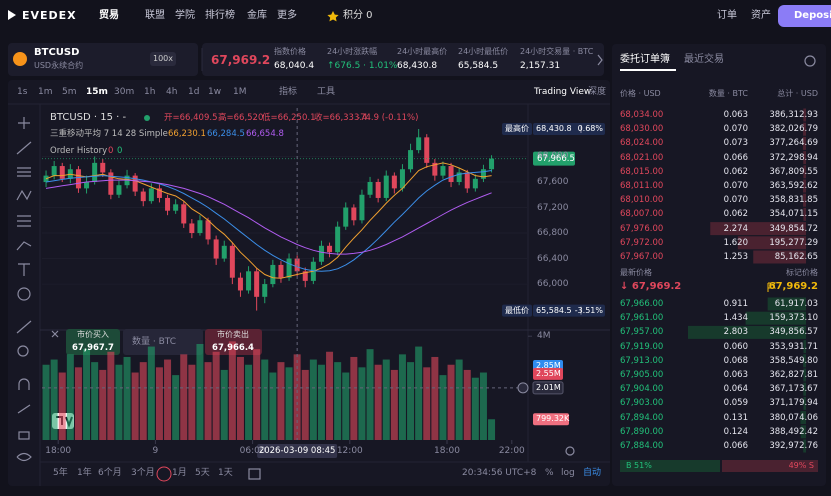 The image size is (831, 496). I want to click on pattern-tool, so click(24, 195).